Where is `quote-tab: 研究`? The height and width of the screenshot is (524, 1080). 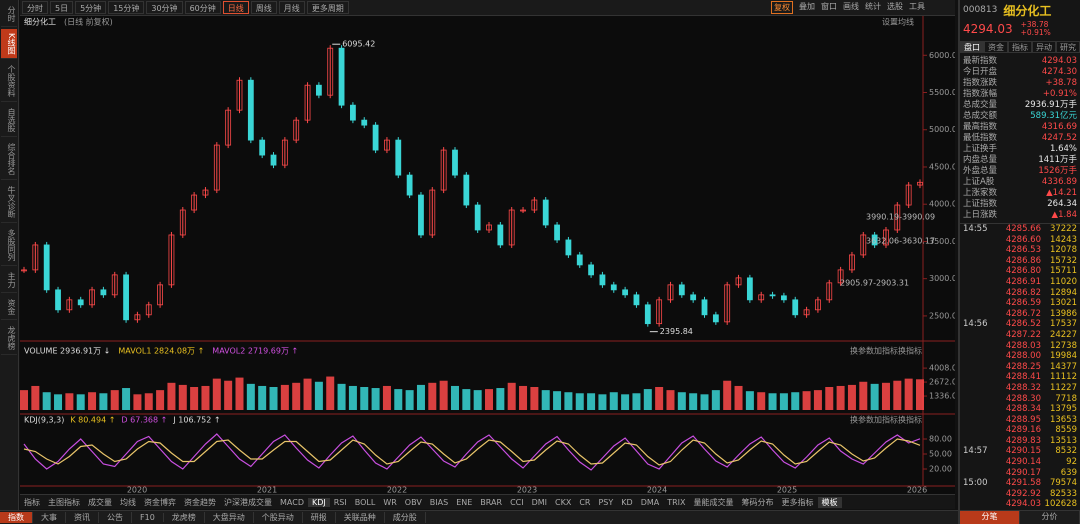
quote-tab: 研究 is located at coordinates (1068, 47).